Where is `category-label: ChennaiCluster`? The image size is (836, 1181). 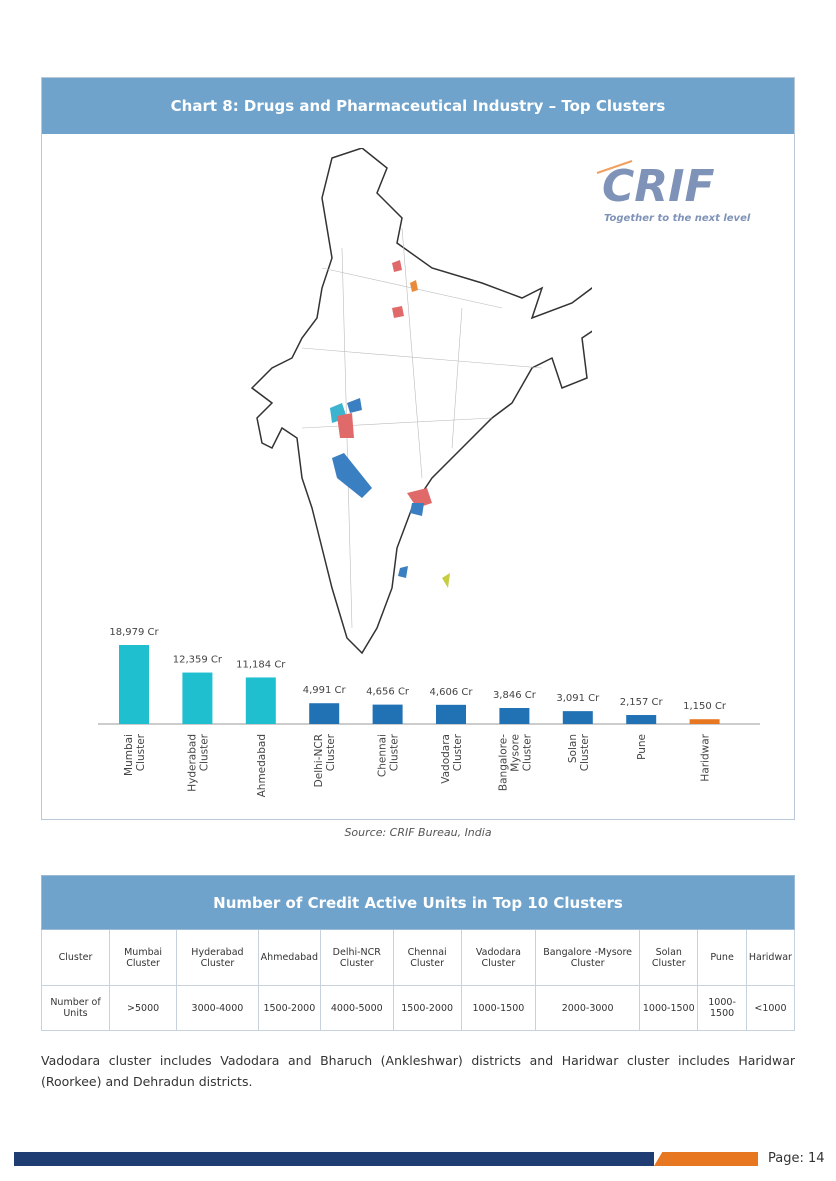 category-label: ChennaiCluster is located at coordinates (389, 755).